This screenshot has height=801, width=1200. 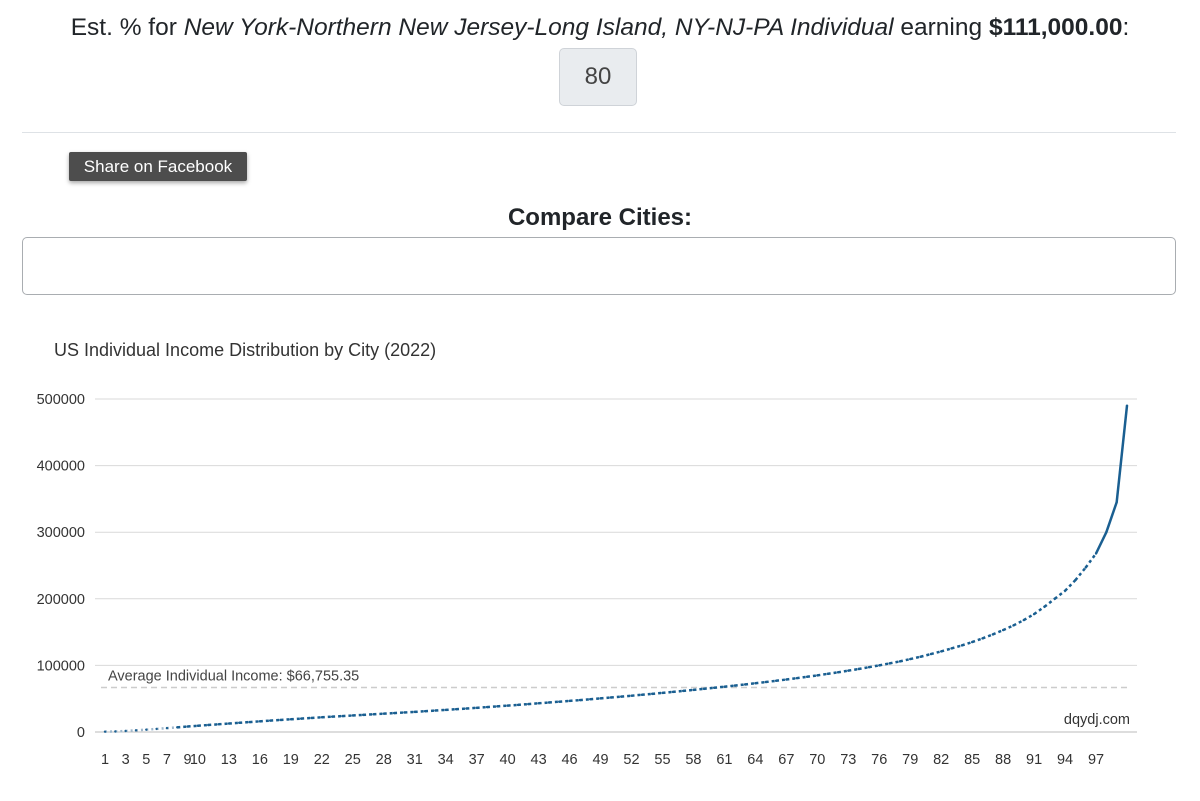 I want to click on headline-suffix: :, so click(x=1126, y=27).